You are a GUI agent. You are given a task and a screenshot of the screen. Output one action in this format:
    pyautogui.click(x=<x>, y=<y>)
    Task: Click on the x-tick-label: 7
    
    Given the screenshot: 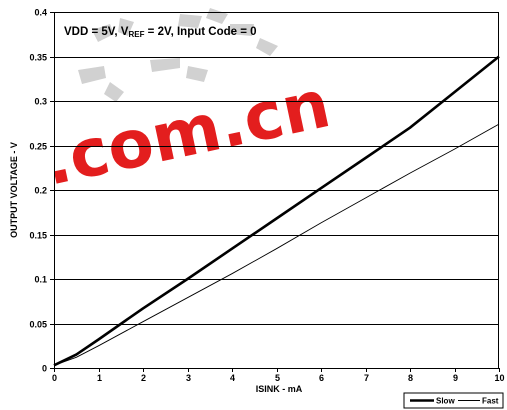 What is the action you would take?
    pyautogui.click(x=366, y=378)
    